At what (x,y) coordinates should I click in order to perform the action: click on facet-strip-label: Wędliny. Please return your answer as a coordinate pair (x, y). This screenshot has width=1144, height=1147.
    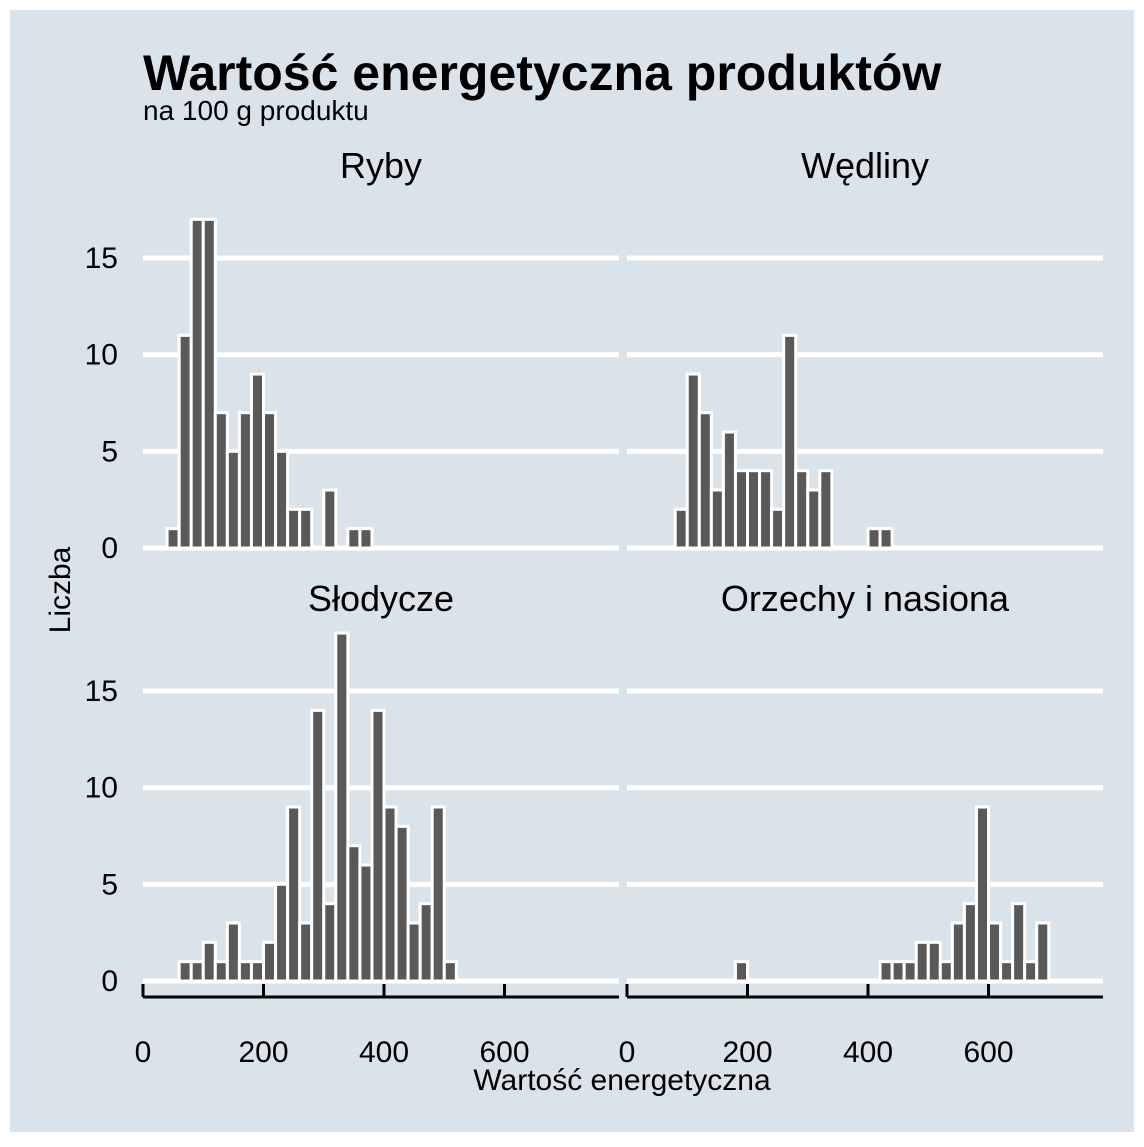
    Looking at the image, I should click on (865, 165).